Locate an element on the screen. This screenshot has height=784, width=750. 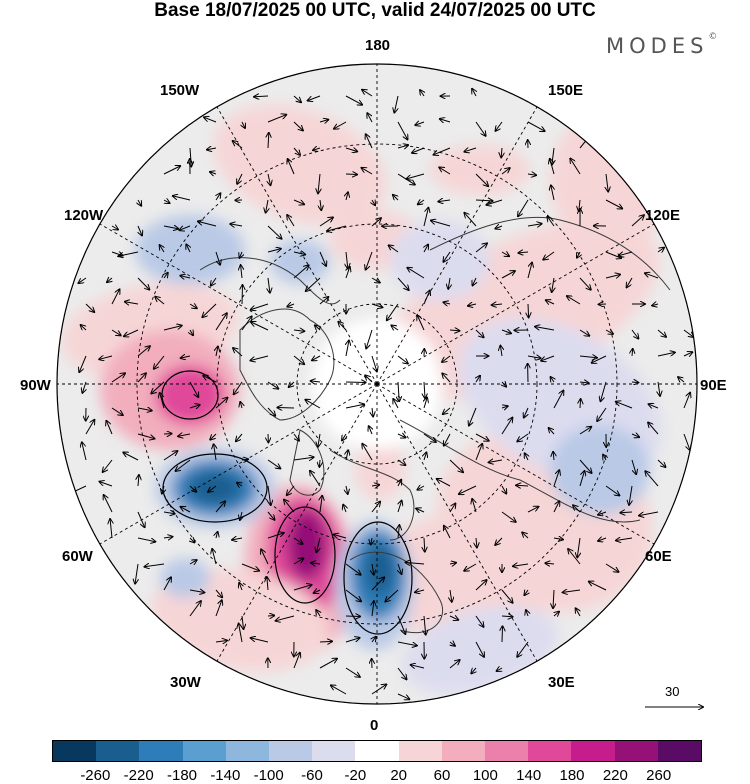
lon-label-120e: 120E is located at coordinates (662, 215).